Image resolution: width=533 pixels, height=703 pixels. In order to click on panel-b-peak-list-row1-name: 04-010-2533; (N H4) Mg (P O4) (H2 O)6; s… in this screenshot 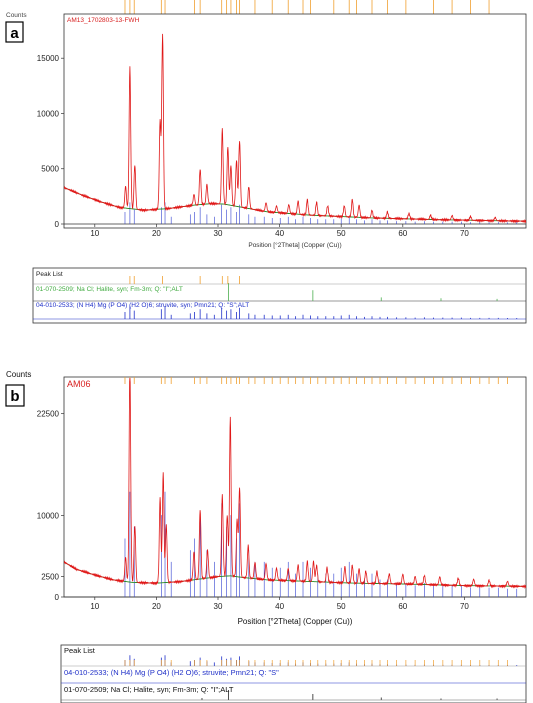, I will do `click(171, 672)`.